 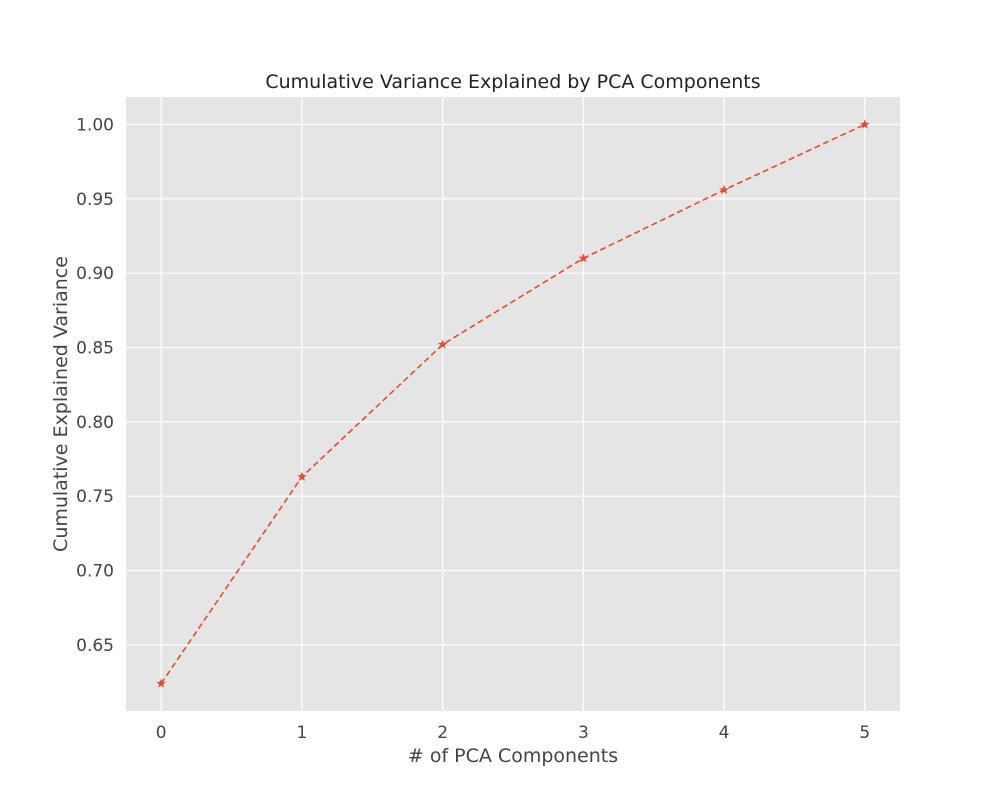 I want to click on y-tick-label: 0.75, so click(x=95, y=497).